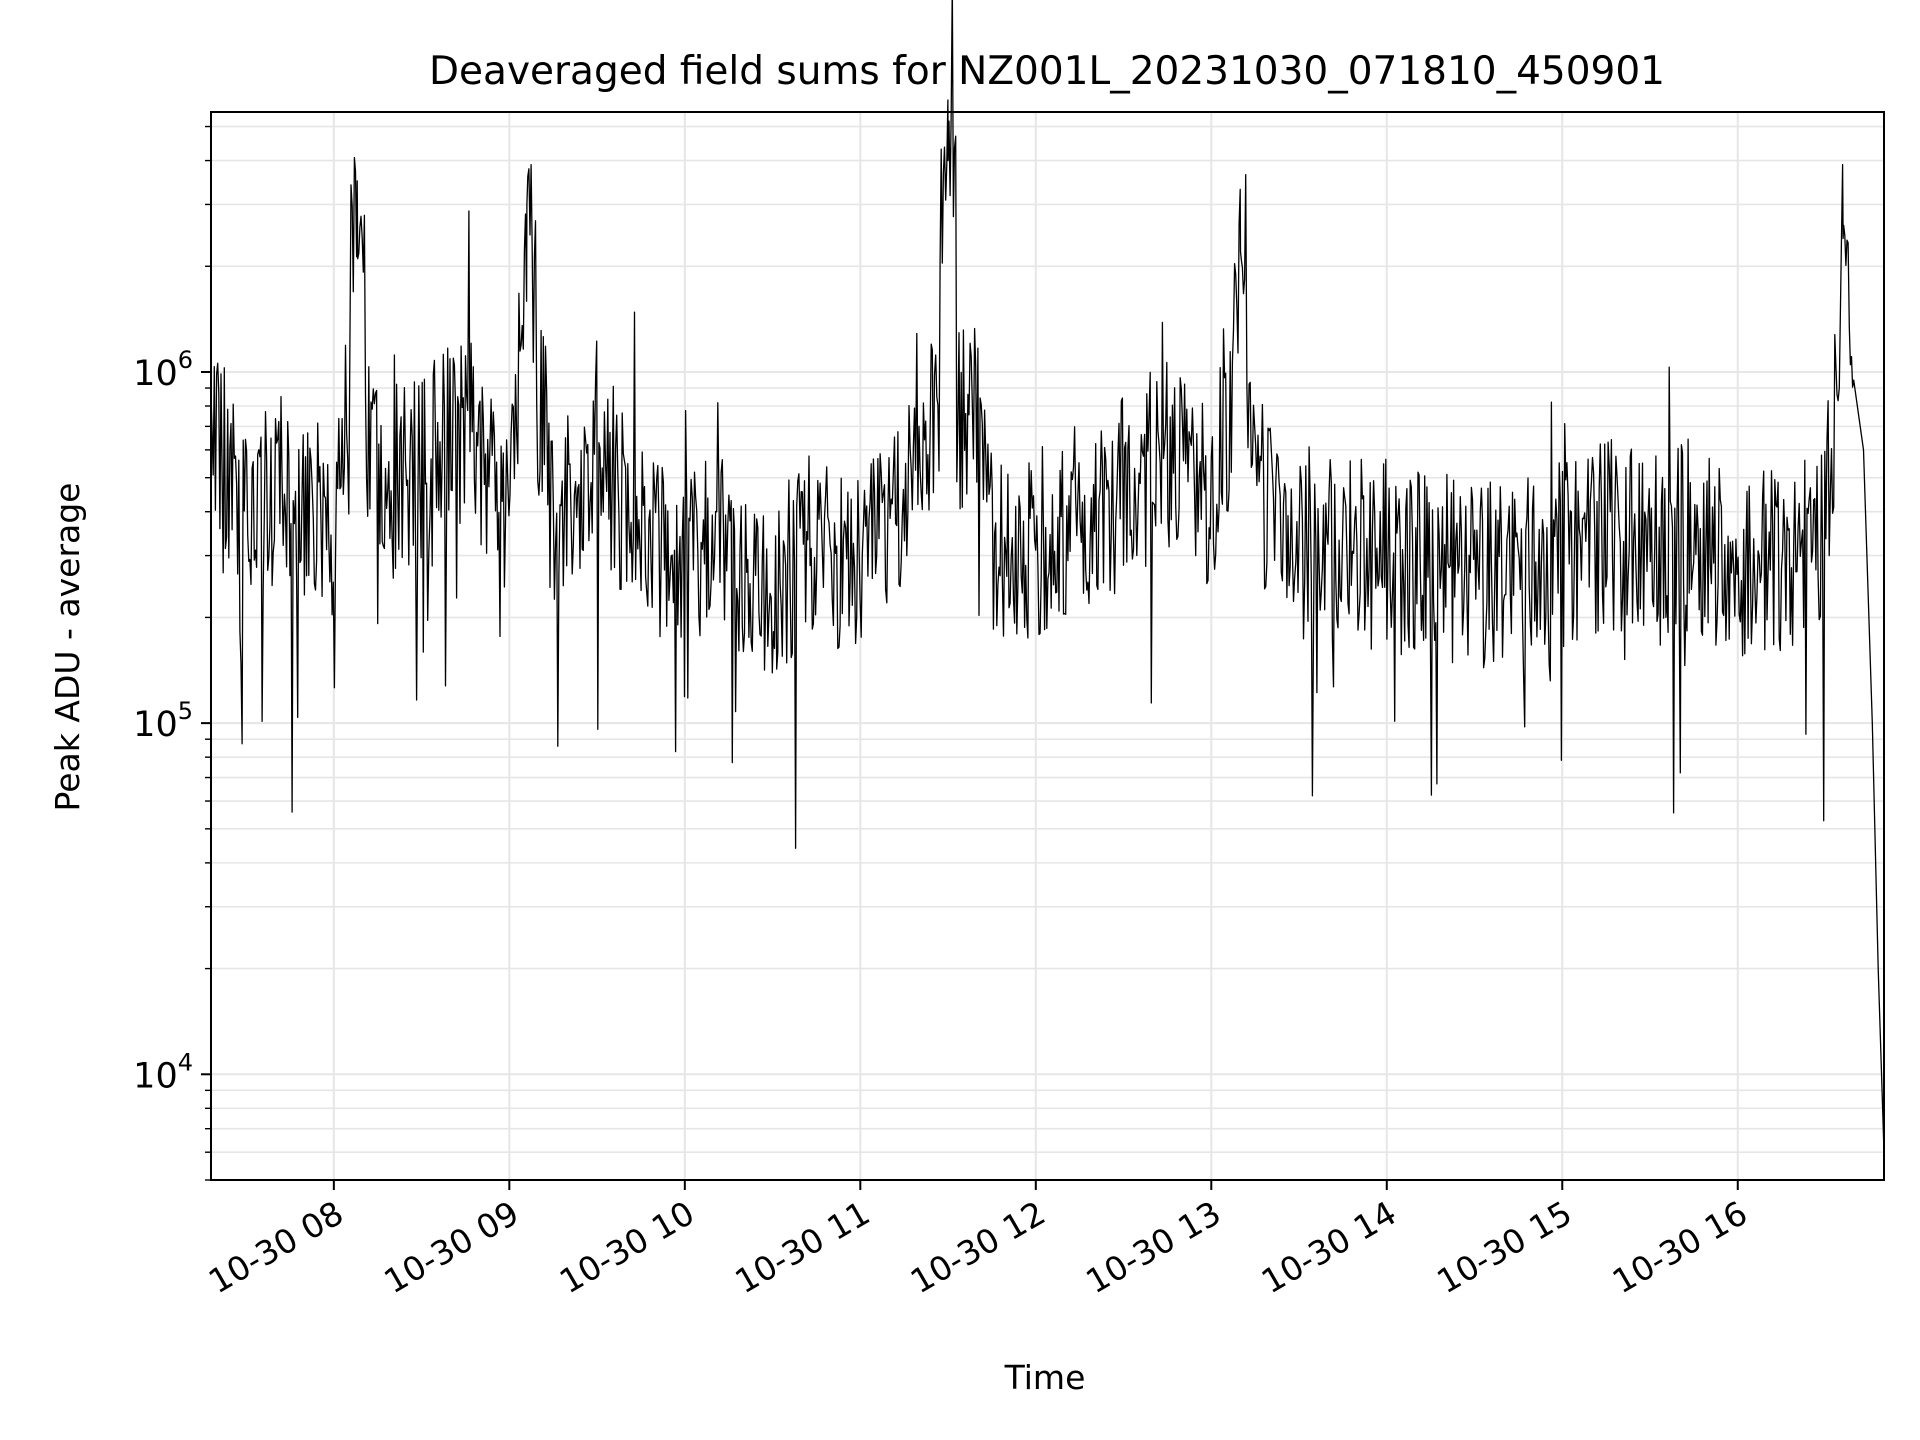  What do you see at coordinates (163, 370) in the screenshot?
I see `y-tick-label: 10⁶` at bounding box center [163, 370].